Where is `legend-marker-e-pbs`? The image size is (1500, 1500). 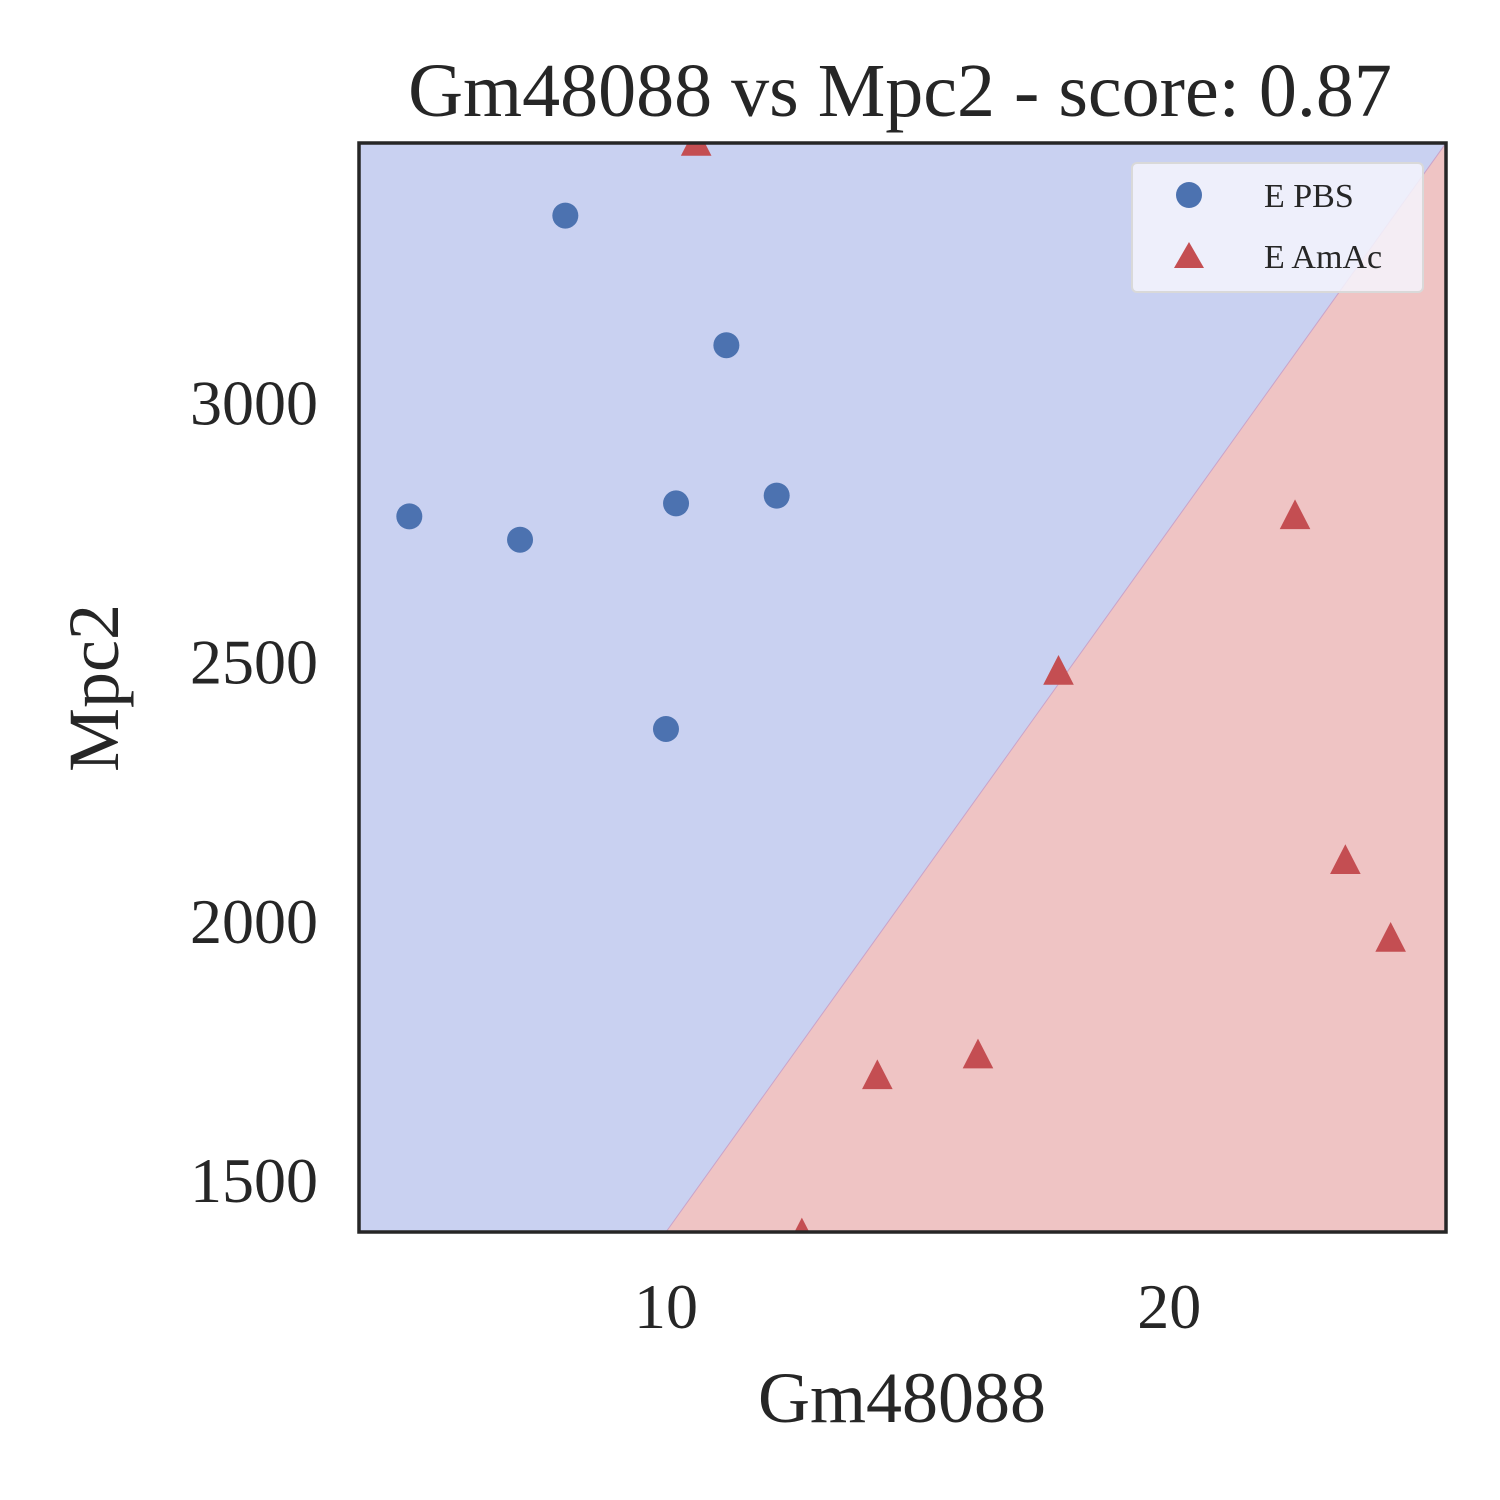
legend-marker-e-pbs is located at coordinates (1189, 195).